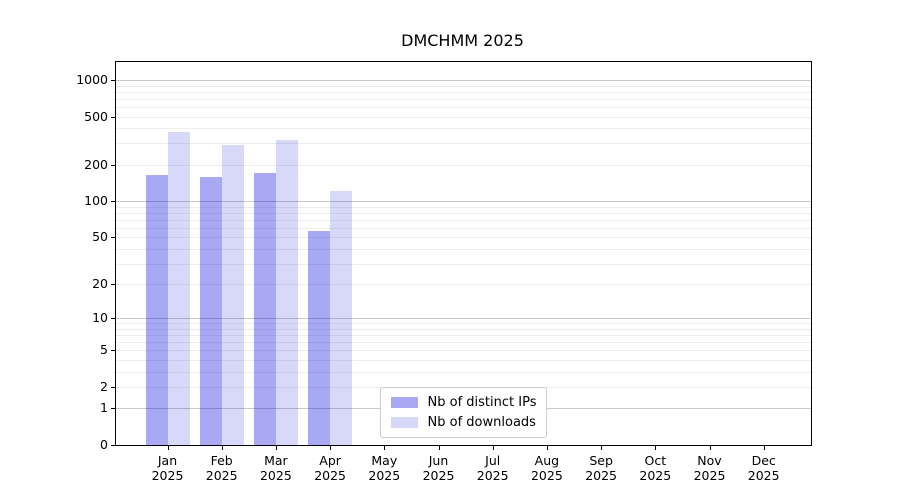 The width and height of the screenshot is (900, 500). What do you see at coordinates (104, 386) in the screenshot?
I see `y-tick-label: 2` at bounding box center [104, 386].